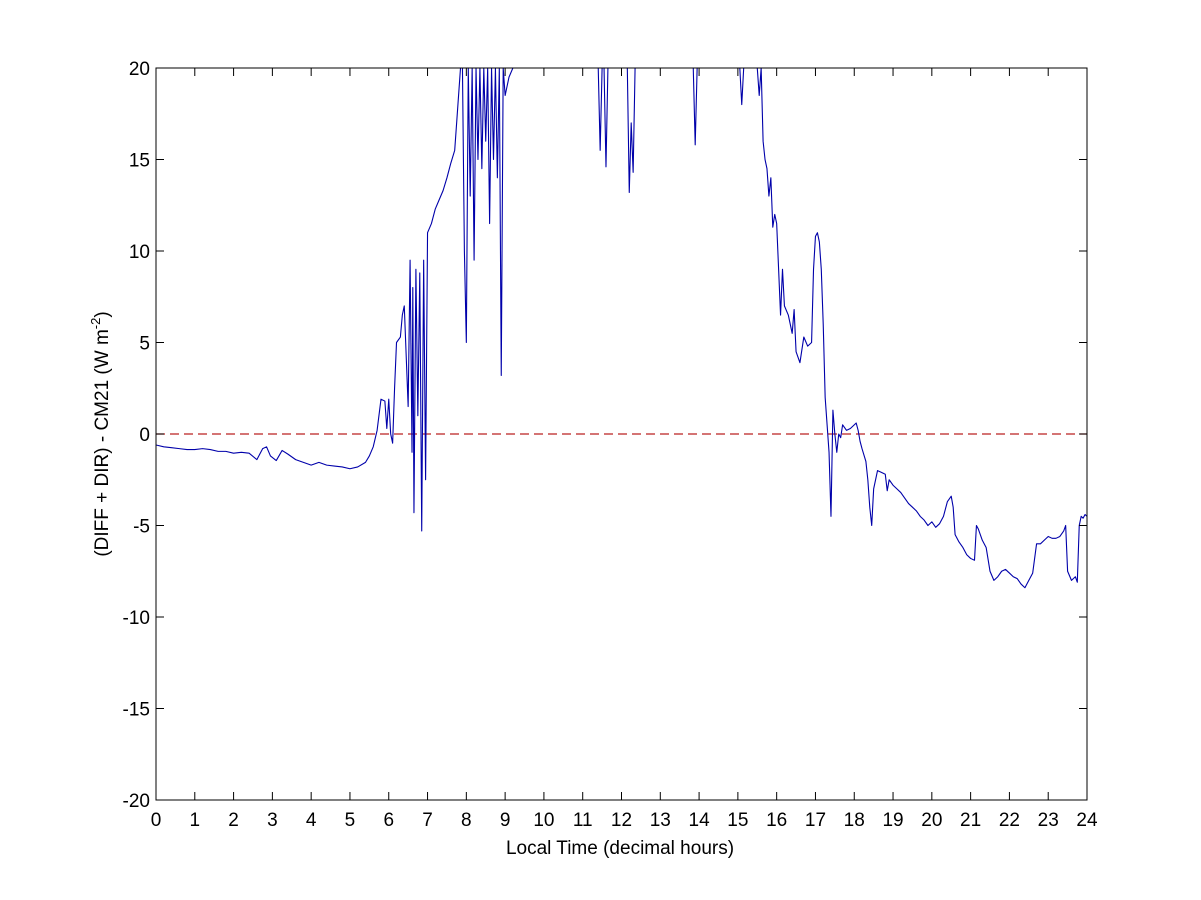 The height and width of the screenshot is (900, 1201). I want to click on y-tick-label: 15, so click(139, 161).